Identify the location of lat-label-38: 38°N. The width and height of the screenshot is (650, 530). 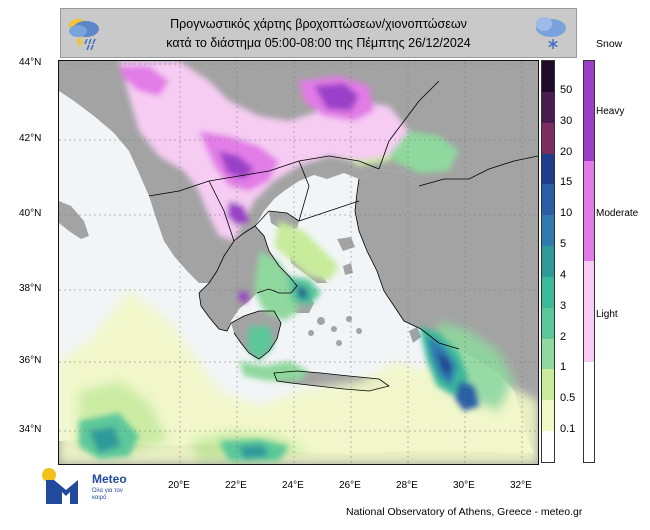
(30, 288).